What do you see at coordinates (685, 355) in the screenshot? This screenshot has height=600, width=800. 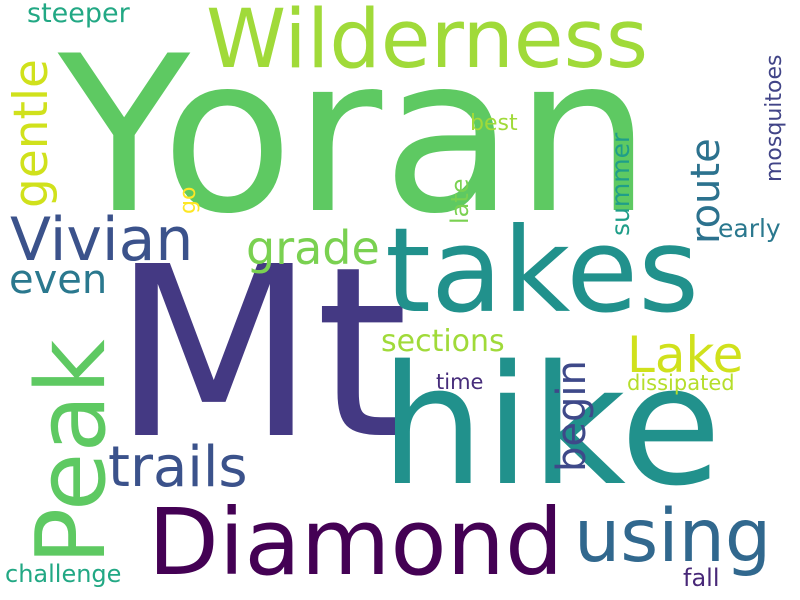 I see `word-lake: Lake` at bounding box center [685, 355].